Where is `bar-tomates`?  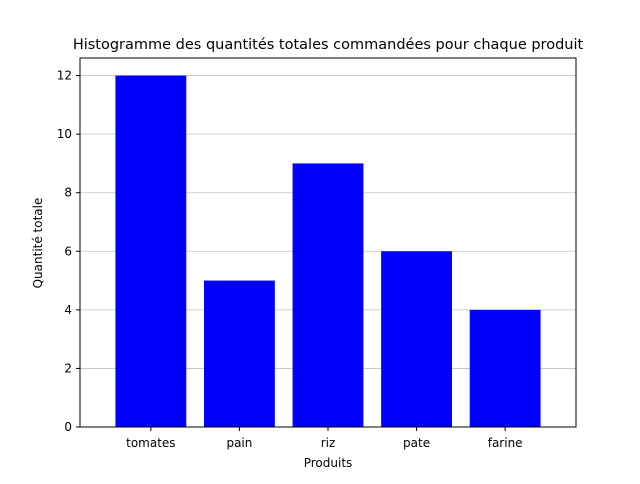
bar-tomates is located at coordinates (151, 251).